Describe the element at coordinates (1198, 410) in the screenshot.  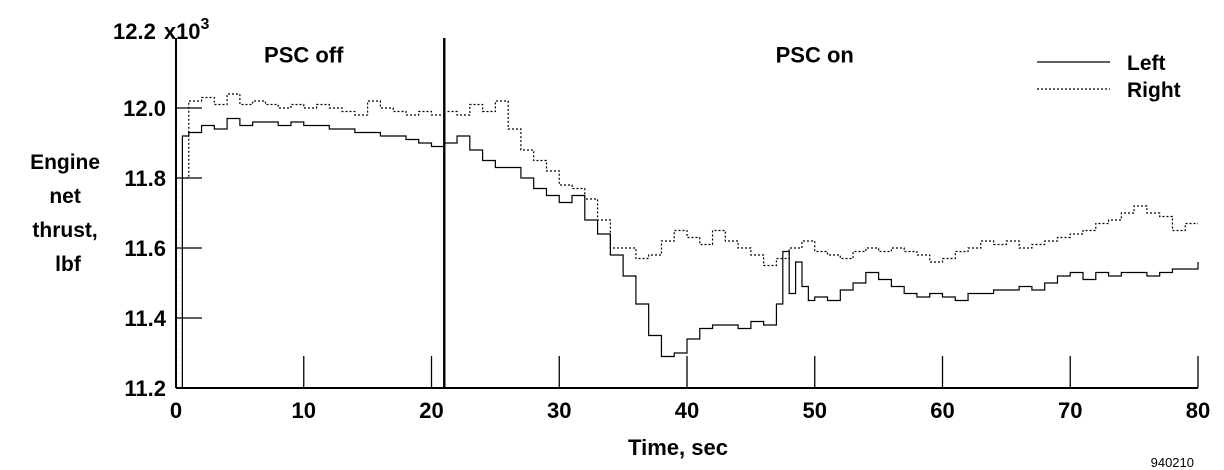
I see `x-tick-label: 80` at that location.